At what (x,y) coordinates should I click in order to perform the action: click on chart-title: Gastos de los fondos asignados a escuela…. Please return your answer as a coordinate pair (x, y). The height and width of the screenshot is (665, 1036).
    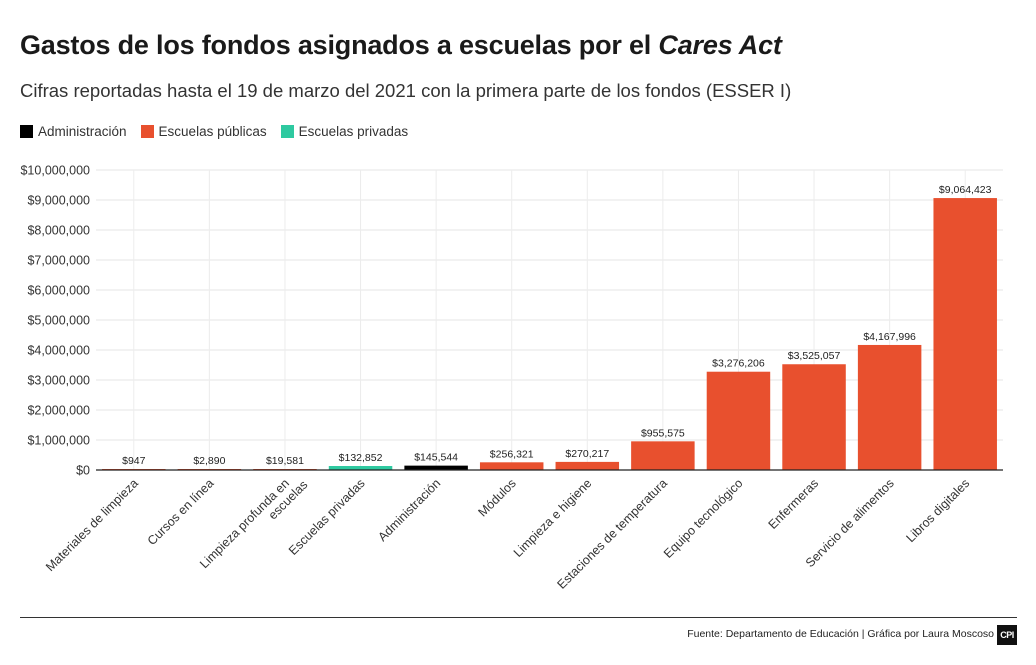
    Looking at the image, I should click on (401, 45).